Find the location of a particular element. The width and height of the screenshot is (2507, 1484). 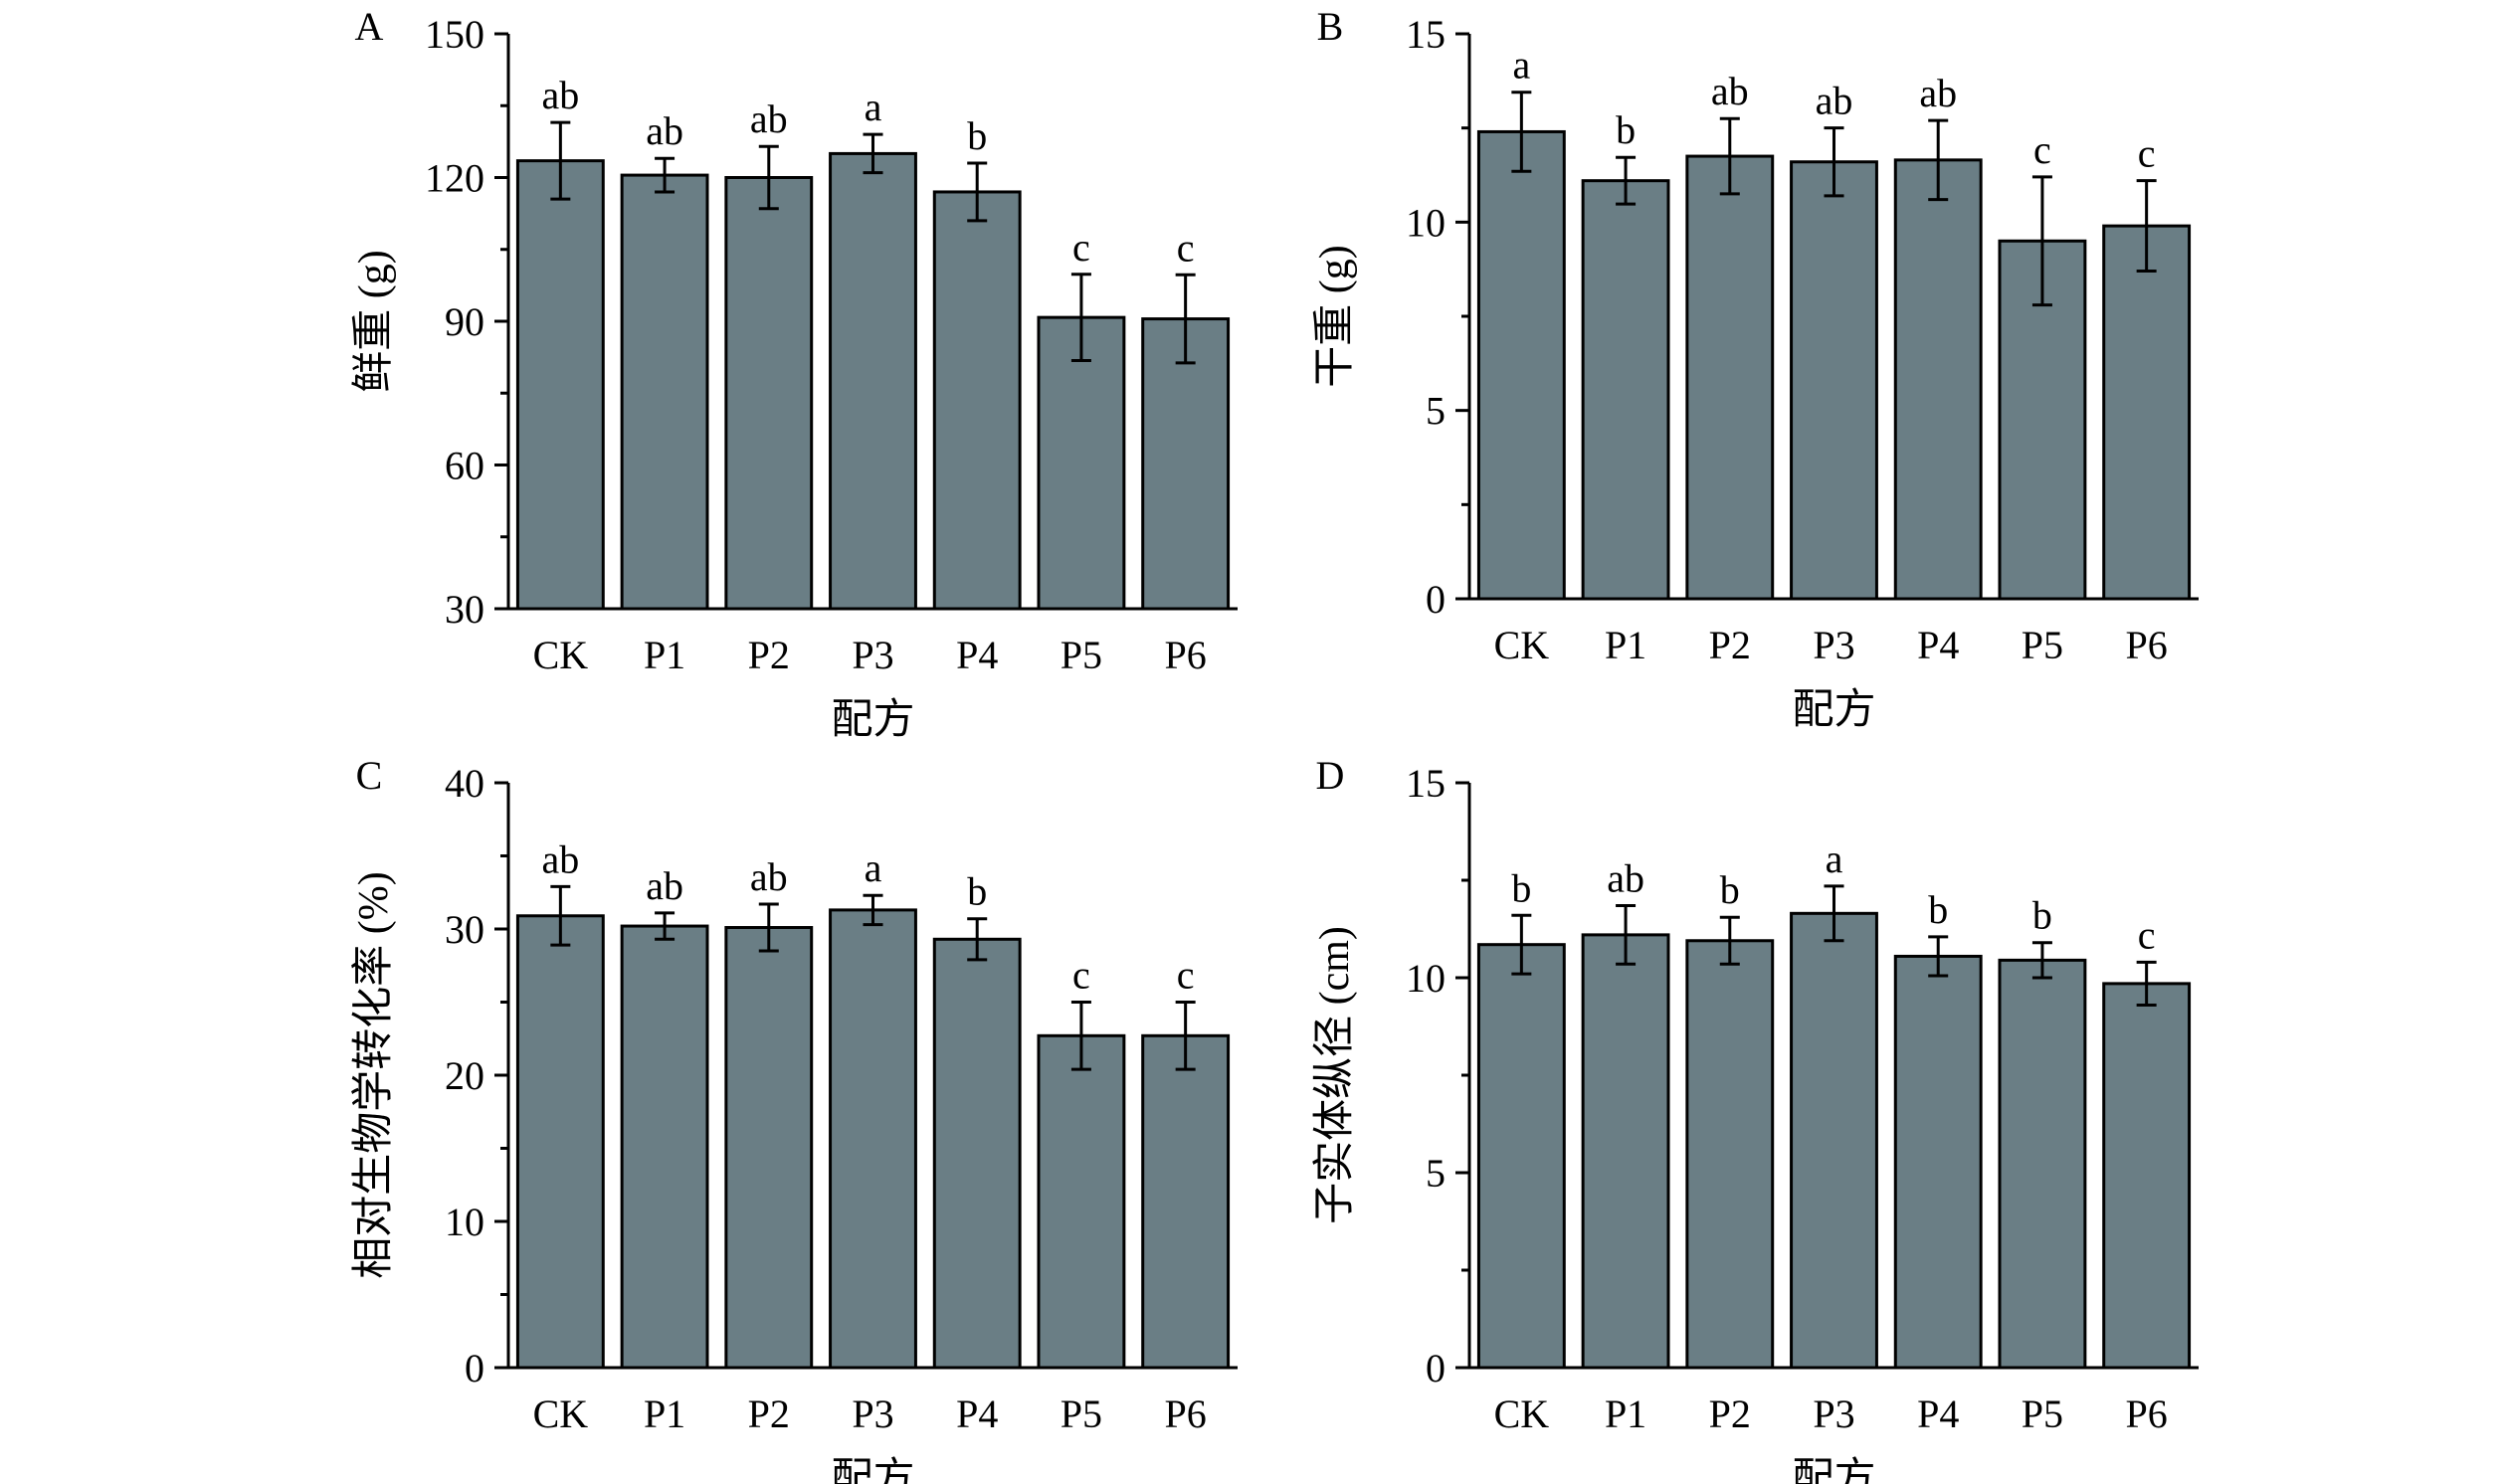

y-tick-label: 90 is located at coordinates (464, 321).